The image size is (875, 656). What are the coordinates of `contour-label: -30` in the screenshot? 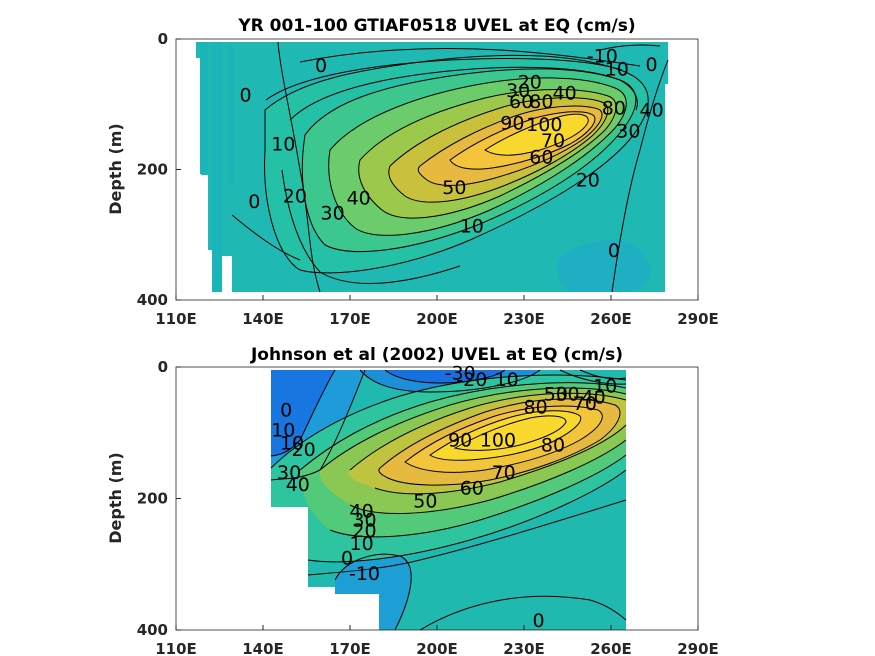 It's located at (460, 373).